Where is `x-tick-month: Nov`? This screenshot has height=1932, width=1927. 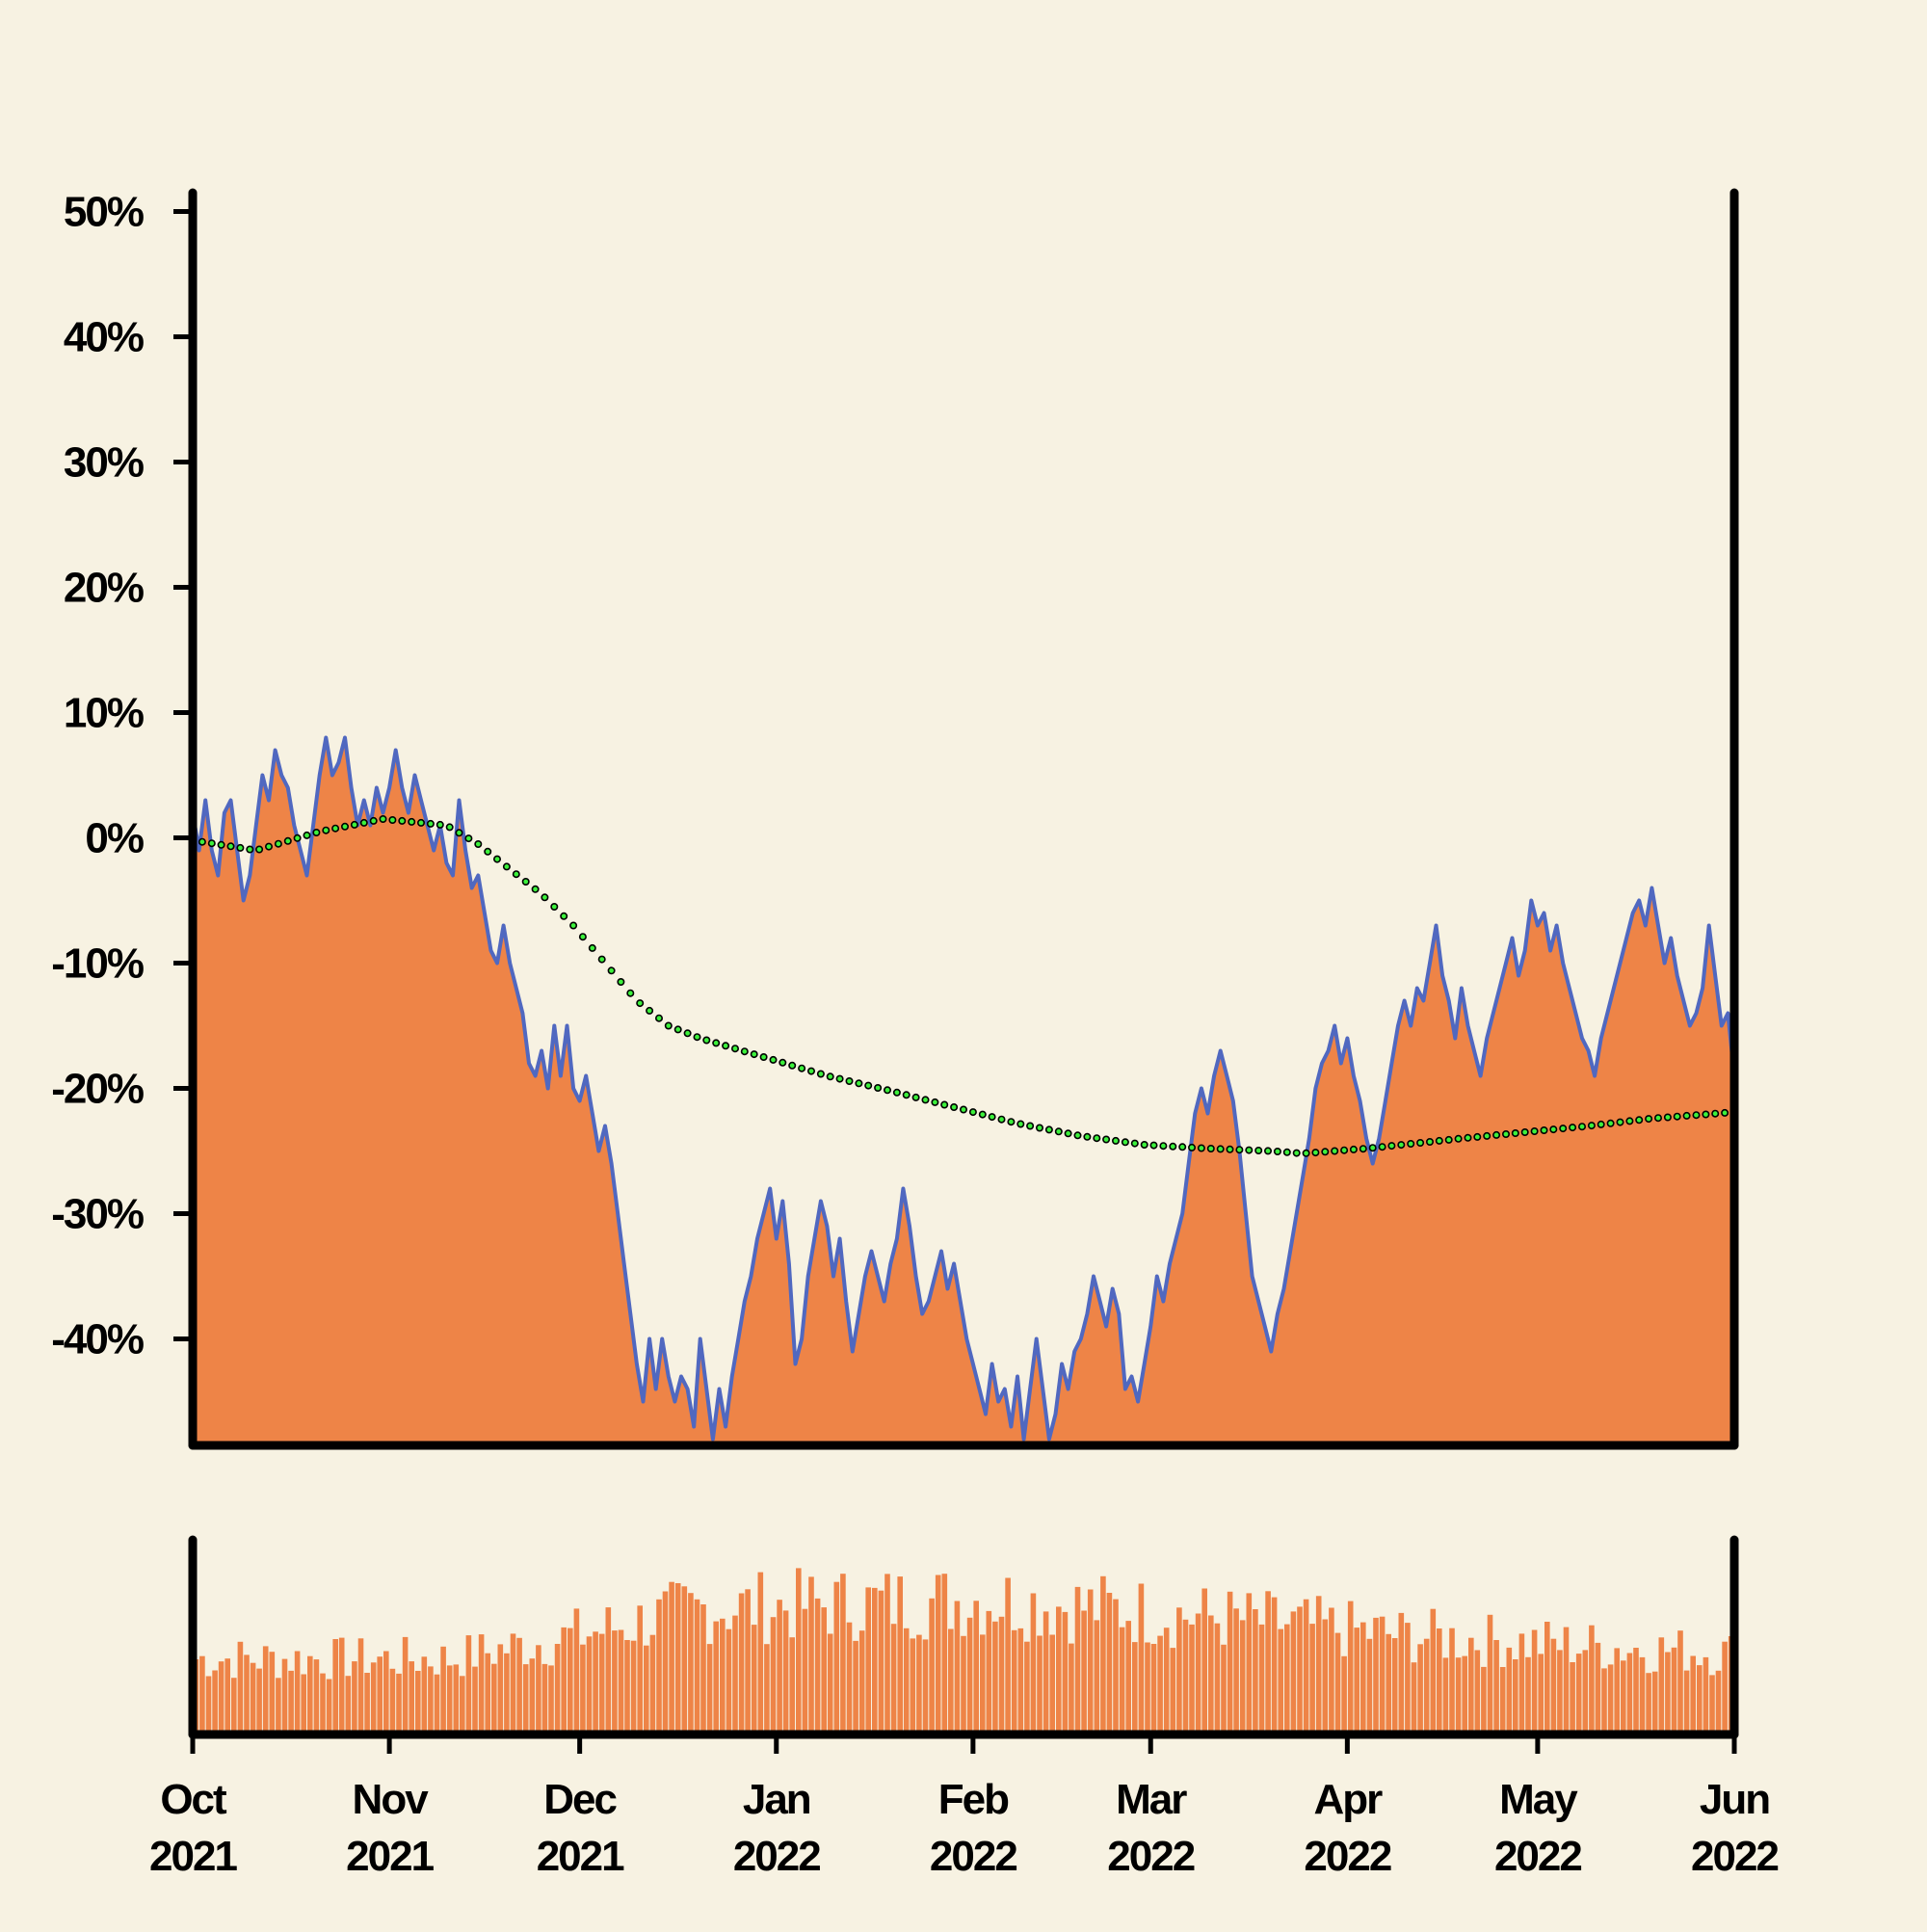
x-tick-month: Nov is located at coordinates (391, 1799).